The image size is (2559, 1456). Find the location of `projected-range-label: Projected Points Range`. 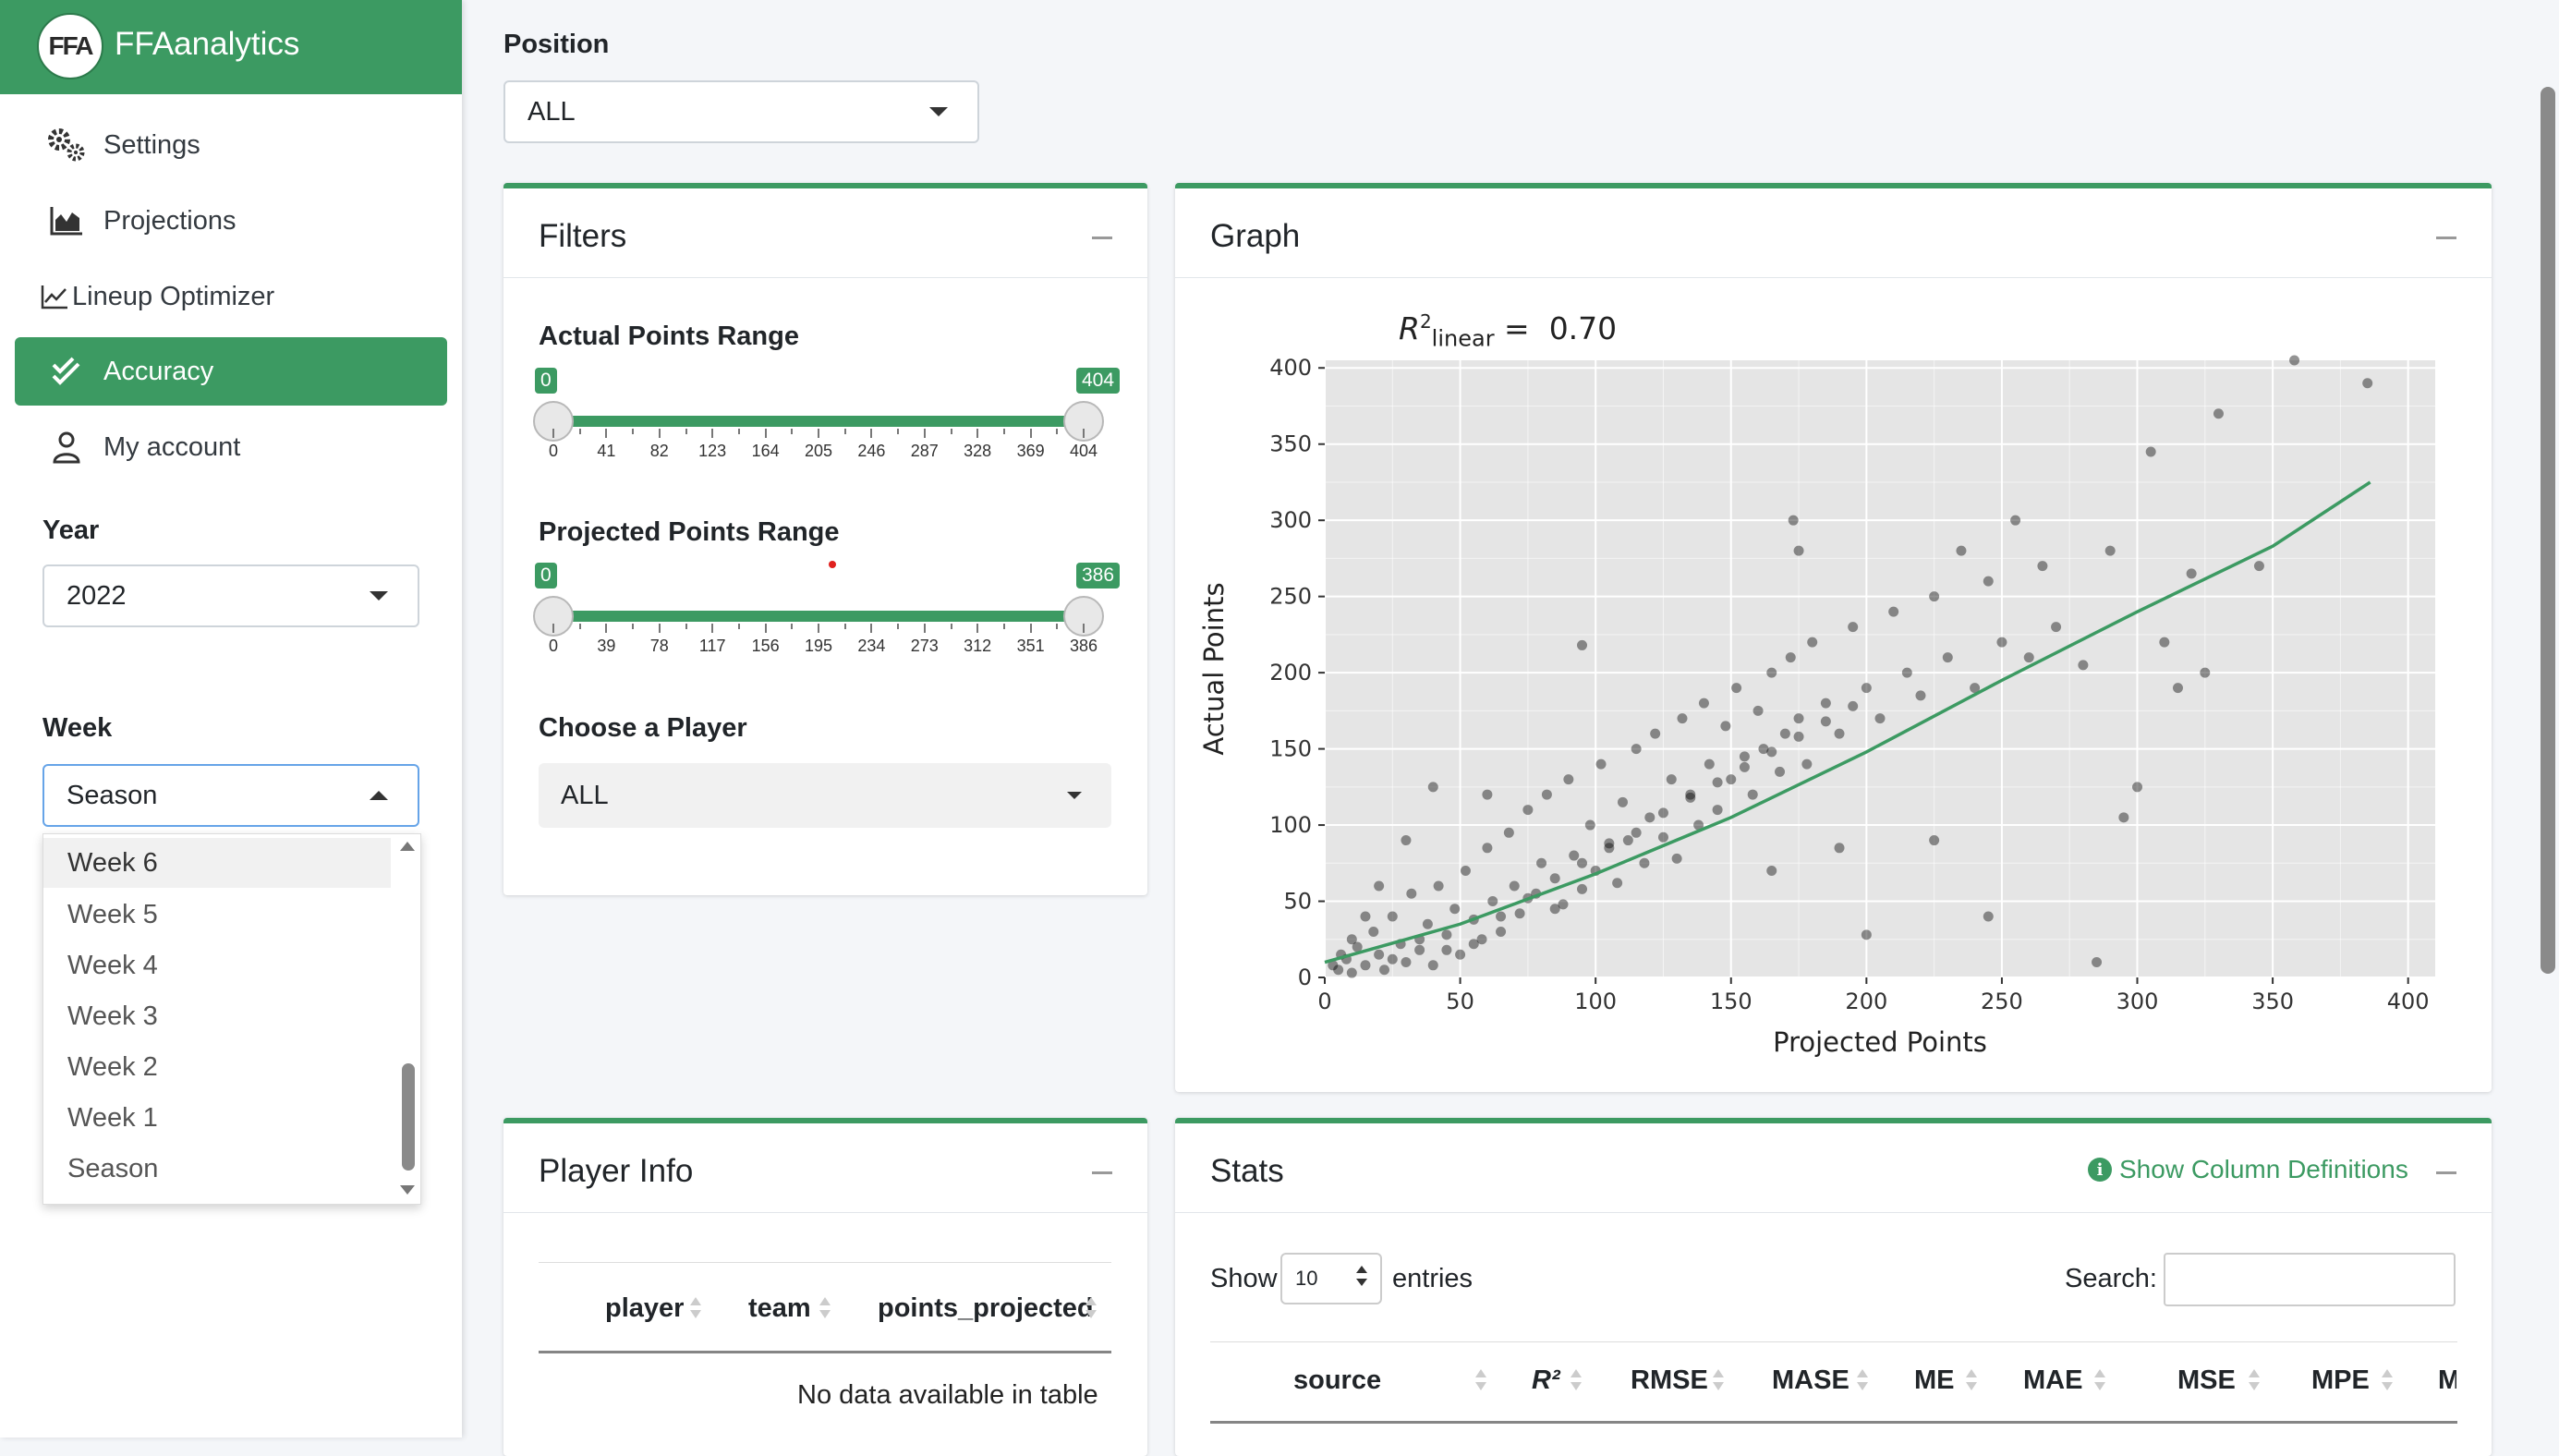

projected-range-label: Projected Points Range is located at coordinates (689, 532).